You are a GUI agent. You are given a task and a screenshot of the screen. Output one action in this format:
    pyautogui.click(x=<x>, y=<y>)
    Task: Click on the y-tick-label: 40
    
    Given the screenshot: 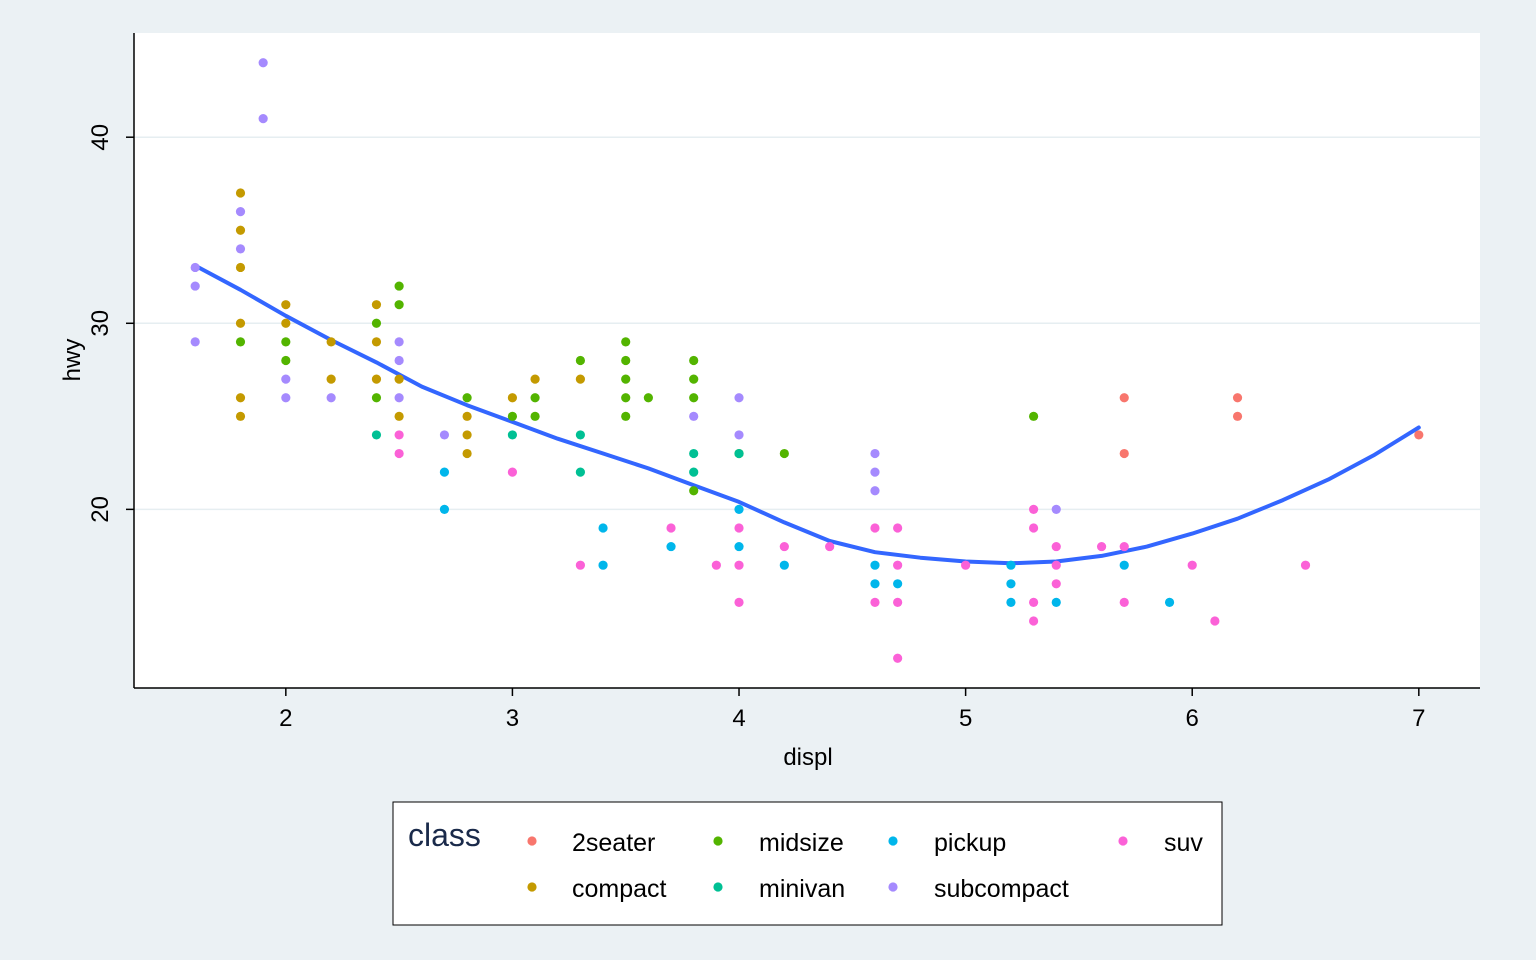 What is the action you would take?
    pyautogui.click(x=100, y=137)
    